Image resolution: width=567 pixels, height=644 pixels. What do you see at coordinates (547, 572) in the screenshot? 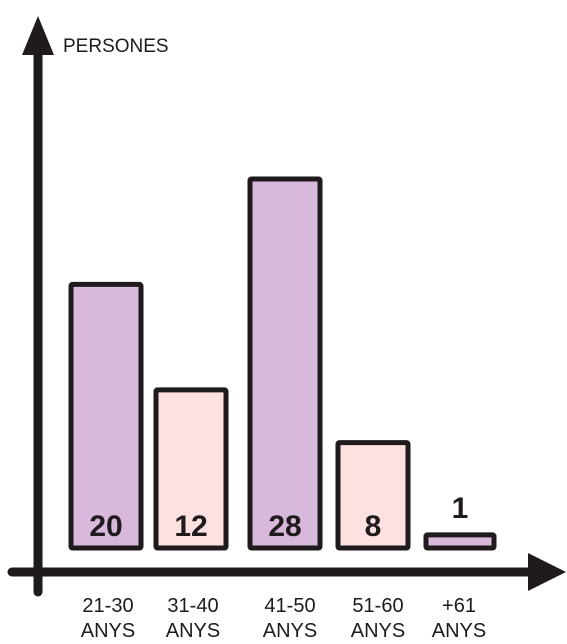
I see `x-axis-arrow-icon` at bounding box center [547, 572].